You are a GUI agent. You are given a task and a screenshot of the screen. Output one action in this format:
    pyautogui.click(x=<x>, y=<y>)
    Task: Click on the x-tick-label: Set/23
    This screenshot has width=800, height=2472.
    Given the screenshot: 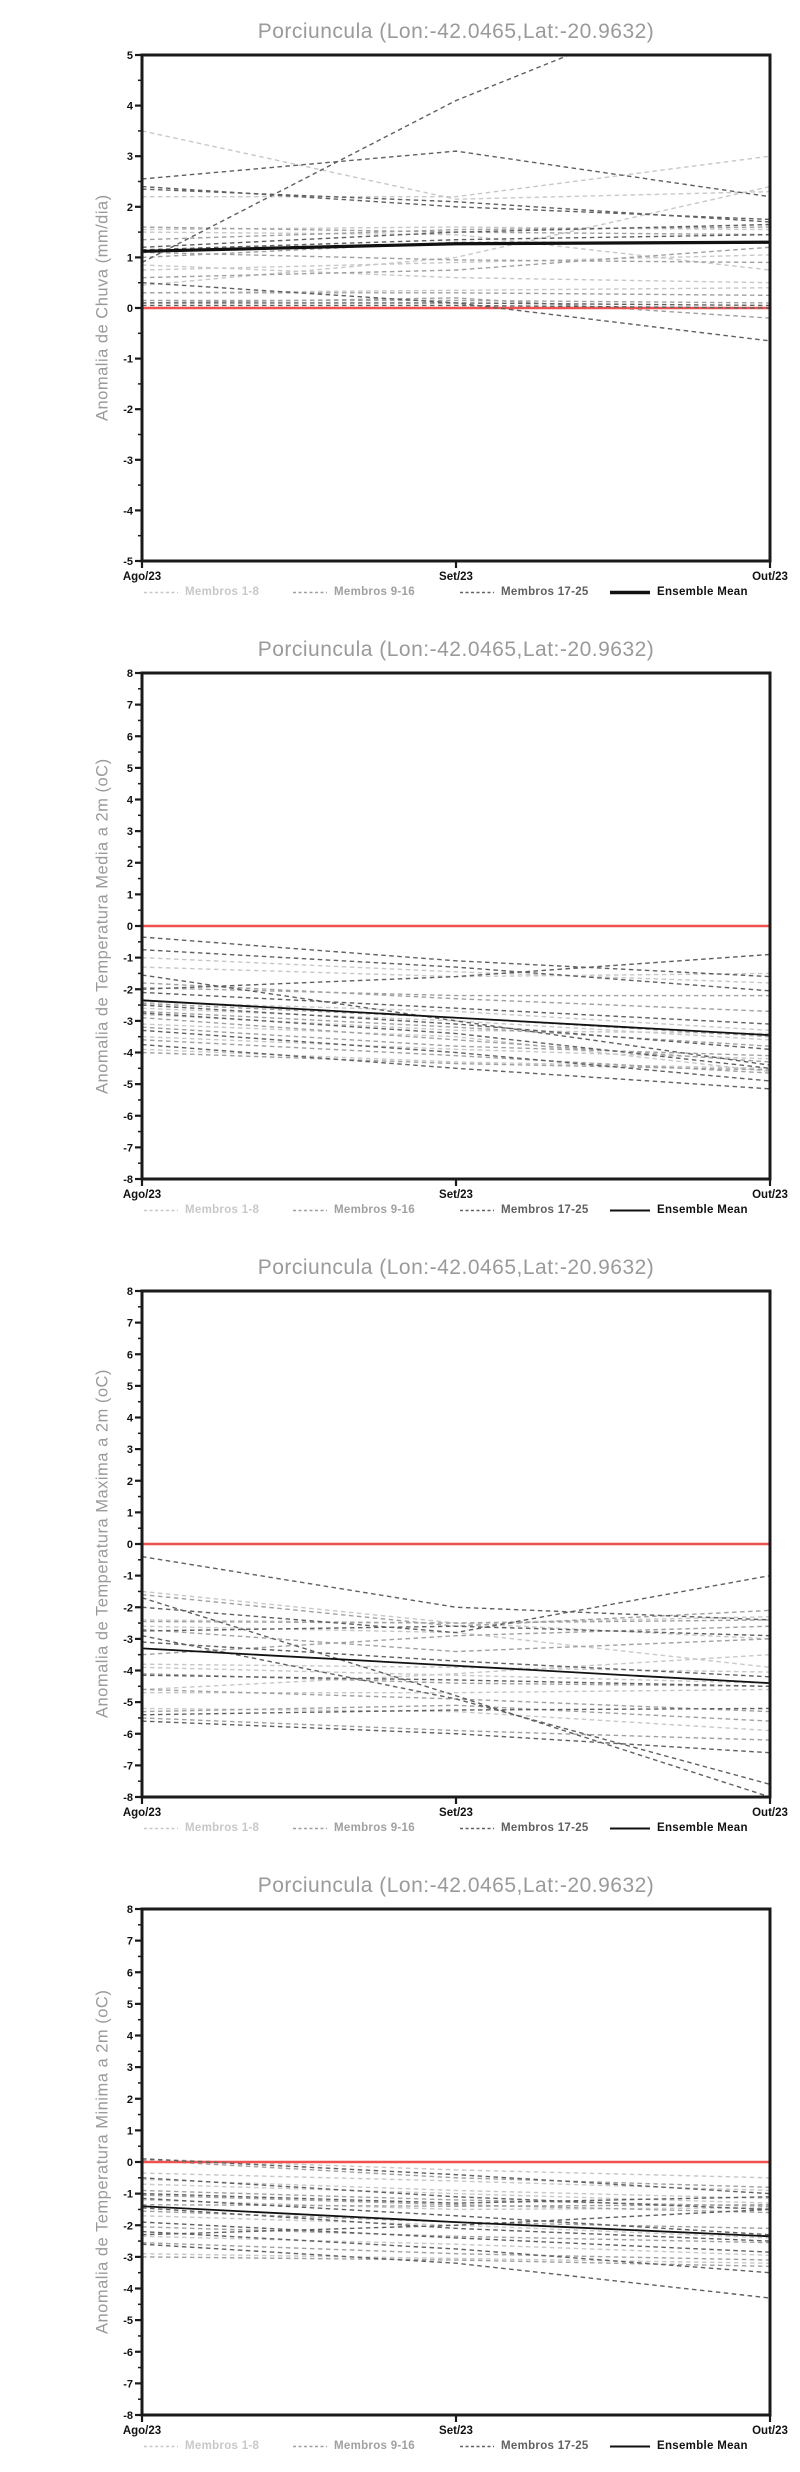 What is the action you would take?
    pyautogui.click(x=456, y=577)
    